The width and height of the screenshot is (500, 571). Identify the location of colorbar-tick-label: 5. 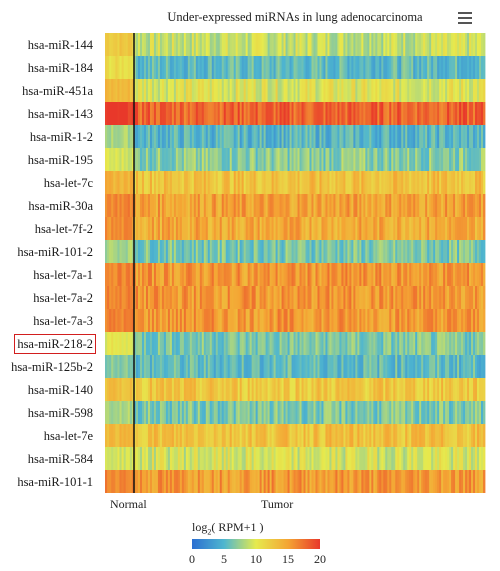
(224, 559).